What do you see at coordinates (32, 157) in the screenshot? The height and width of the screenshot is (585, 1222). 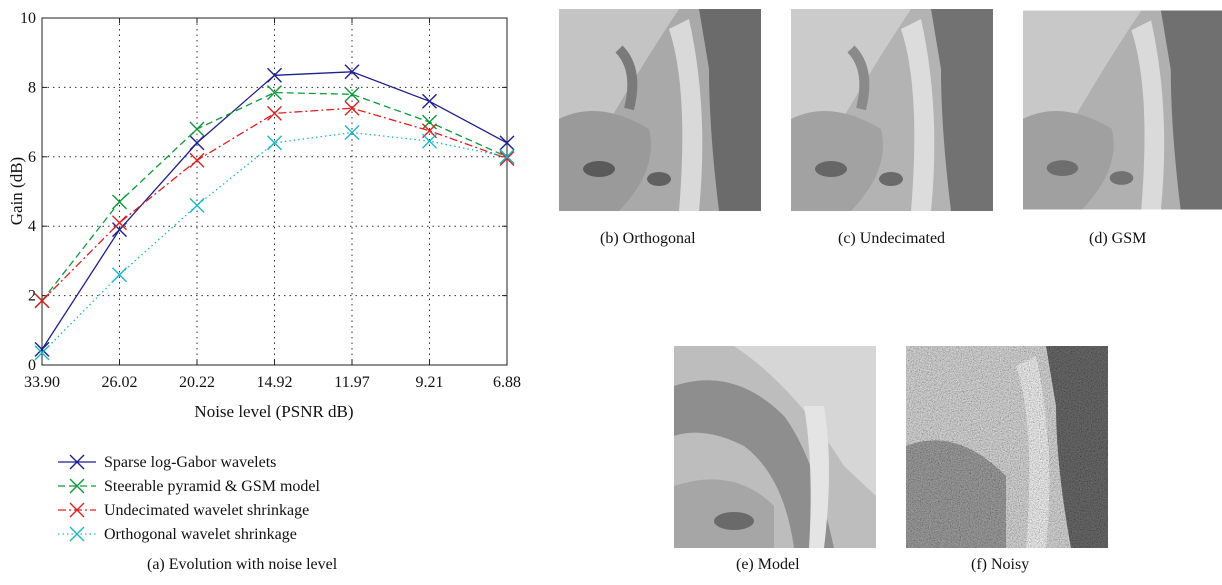 I see `y-tick-label: 6` at bounding box center [32, 157].